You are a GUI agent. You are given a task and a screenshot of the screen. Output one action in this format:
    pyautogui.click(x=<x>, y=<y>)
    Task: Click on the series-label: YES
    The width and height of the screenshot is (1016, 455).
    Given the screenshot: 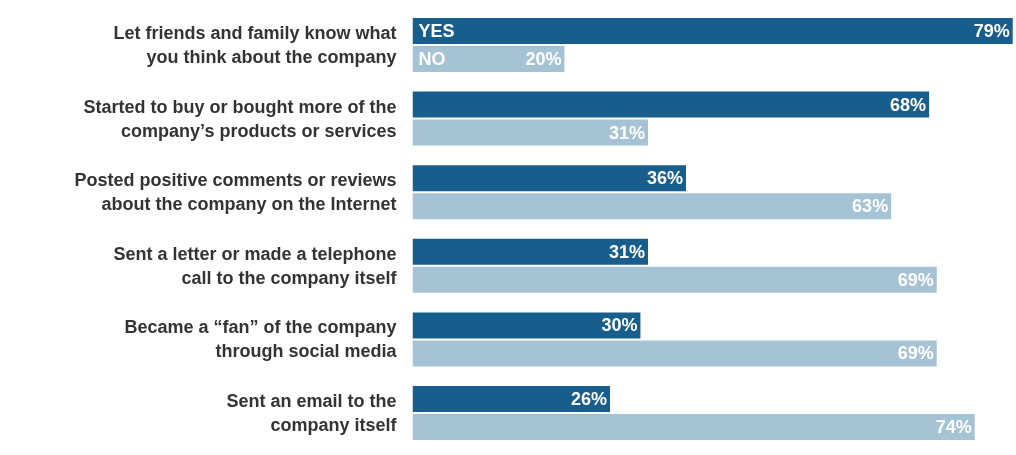 What is the action you would take?
    pyautogui.click(x=436, y=31)
    